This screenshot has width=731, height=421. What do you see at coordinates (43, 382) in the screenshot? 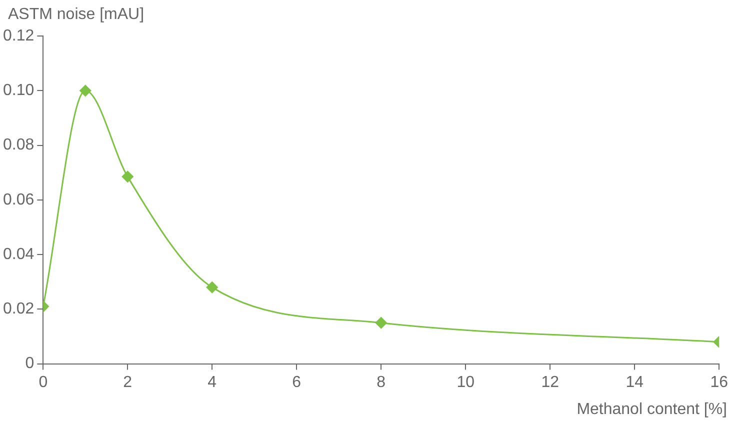
I see `x-tick-label: 0` at bounding box center [43, 382].